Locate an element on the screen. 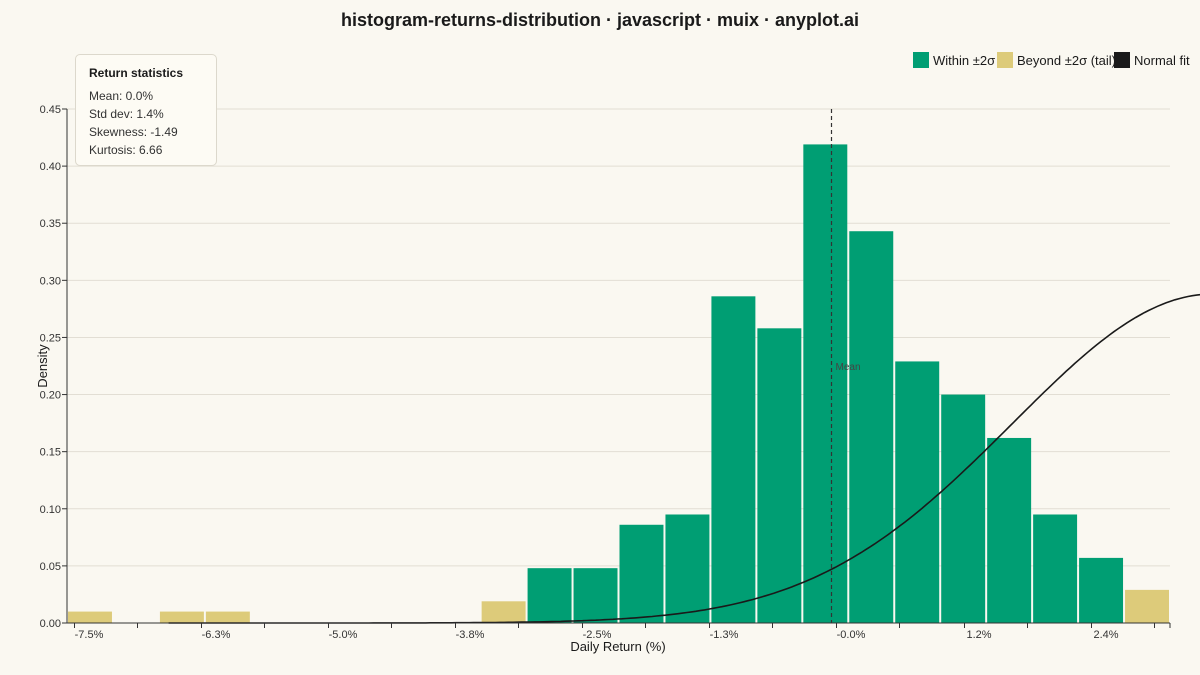 The image size is (1200, 675). y-tick-label: 0.00 is located at coordinates (50, 624).